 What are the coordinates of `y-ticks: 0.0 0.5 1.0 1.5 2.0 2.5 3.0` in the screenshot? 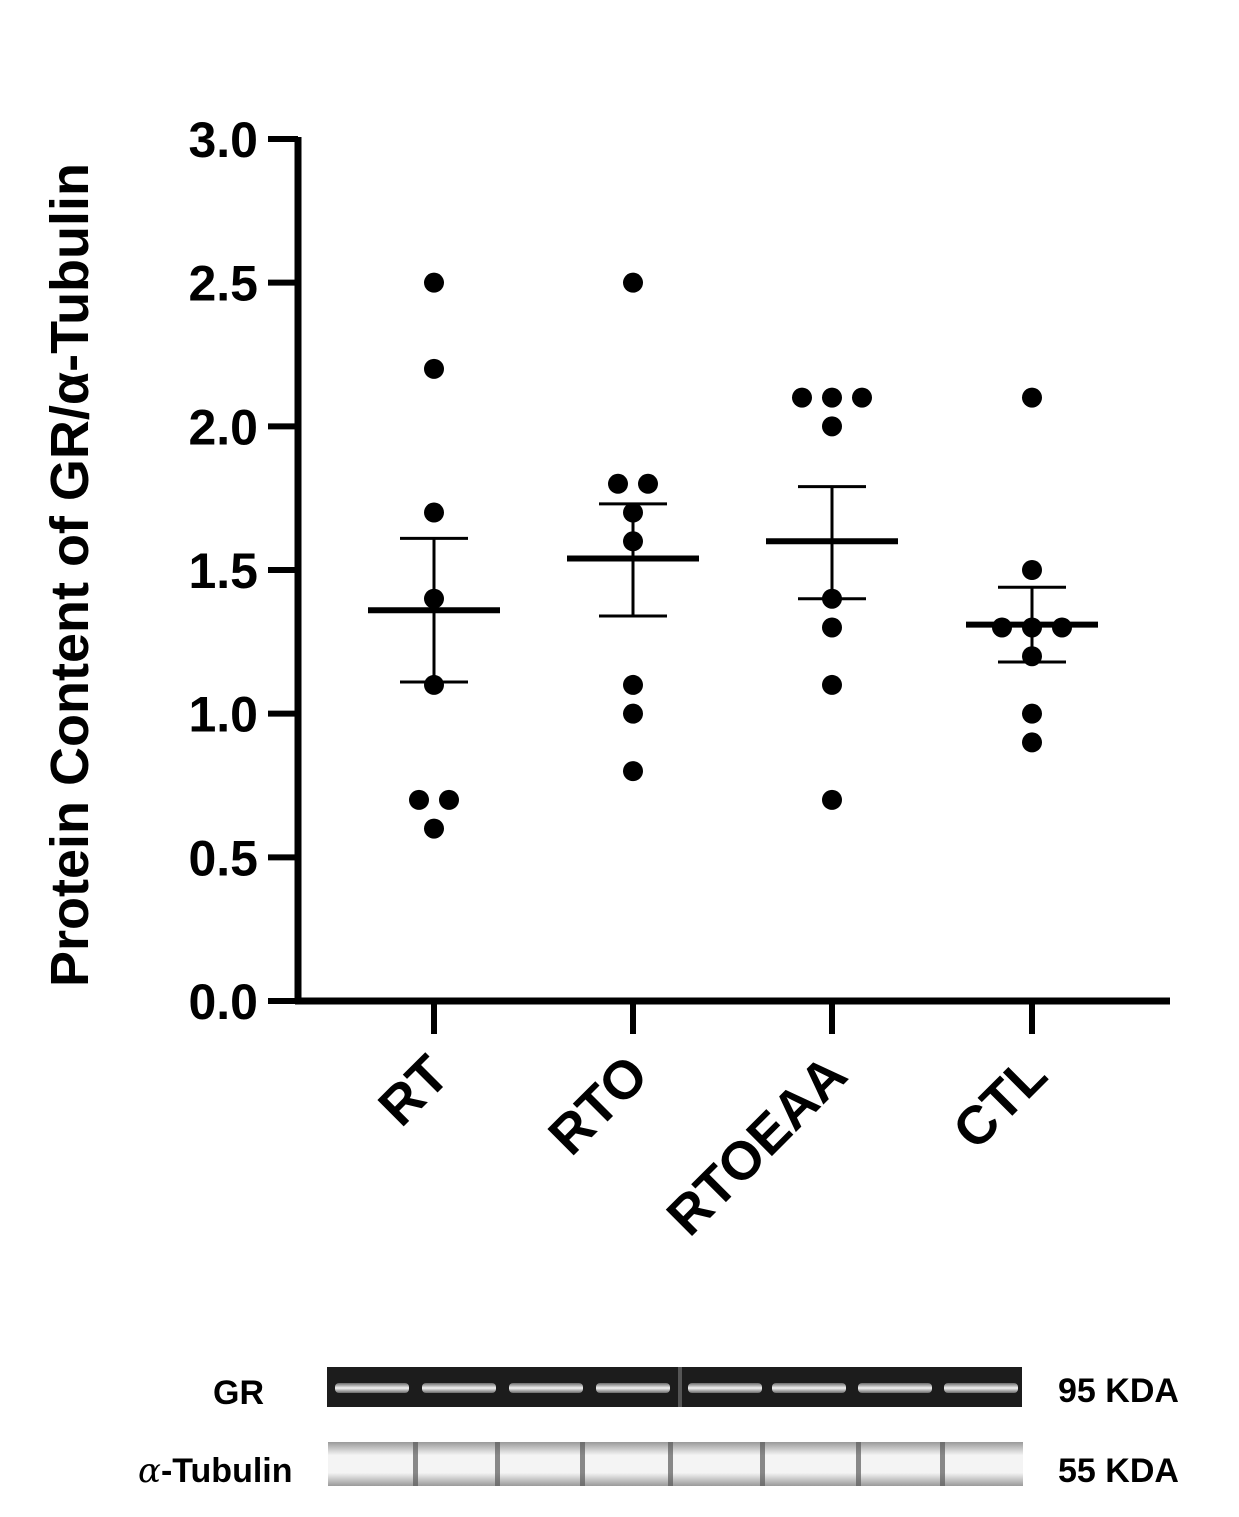 It's located at (243, 571).